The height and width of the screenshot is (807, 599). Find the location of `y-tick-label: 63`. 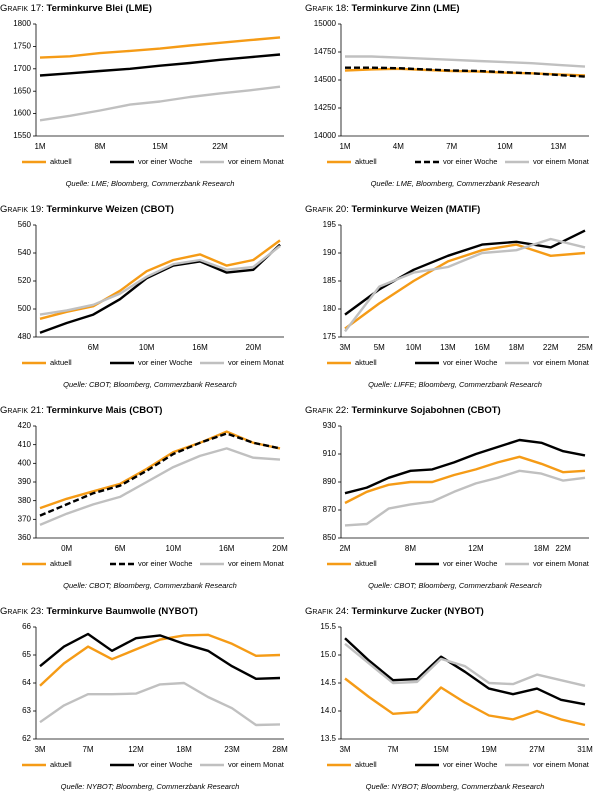

y-tick-label: 63 is located at coordinates (26, 710).